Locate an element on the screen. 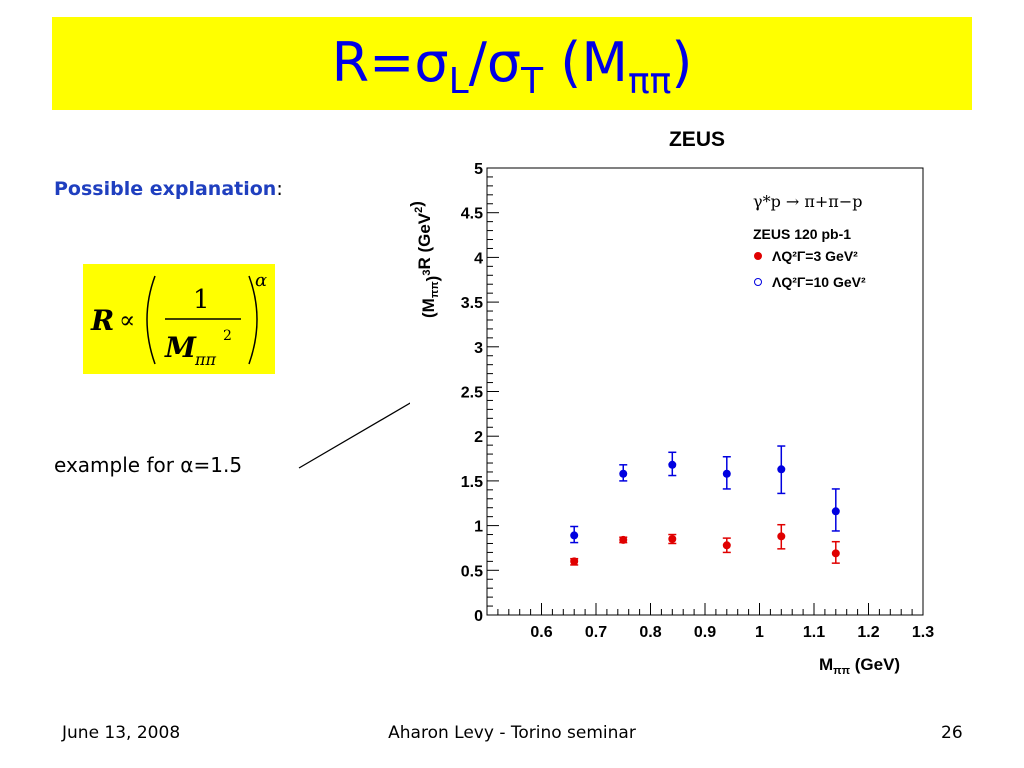  formula-left-paren is located at coordinates (151, 320).